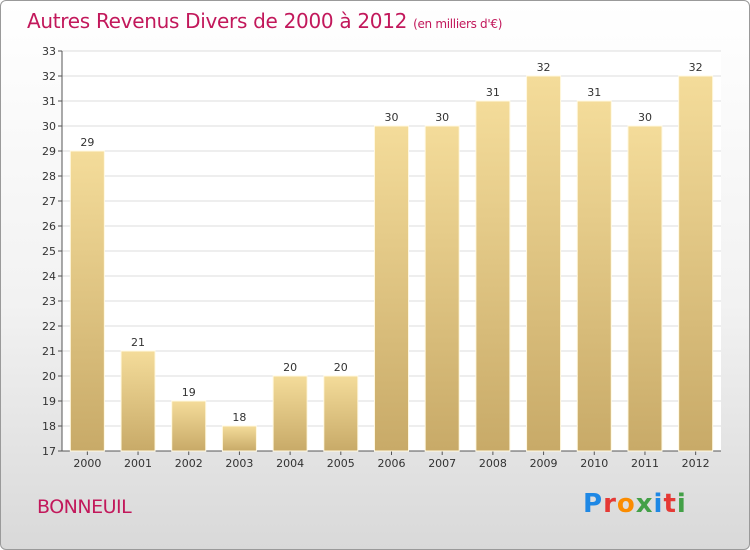 Image resolution: width=750 pixels, height=550 pixels. Describe the element at coordinates (594, 276) in the screenshot. I see `bar-2010` at that location.